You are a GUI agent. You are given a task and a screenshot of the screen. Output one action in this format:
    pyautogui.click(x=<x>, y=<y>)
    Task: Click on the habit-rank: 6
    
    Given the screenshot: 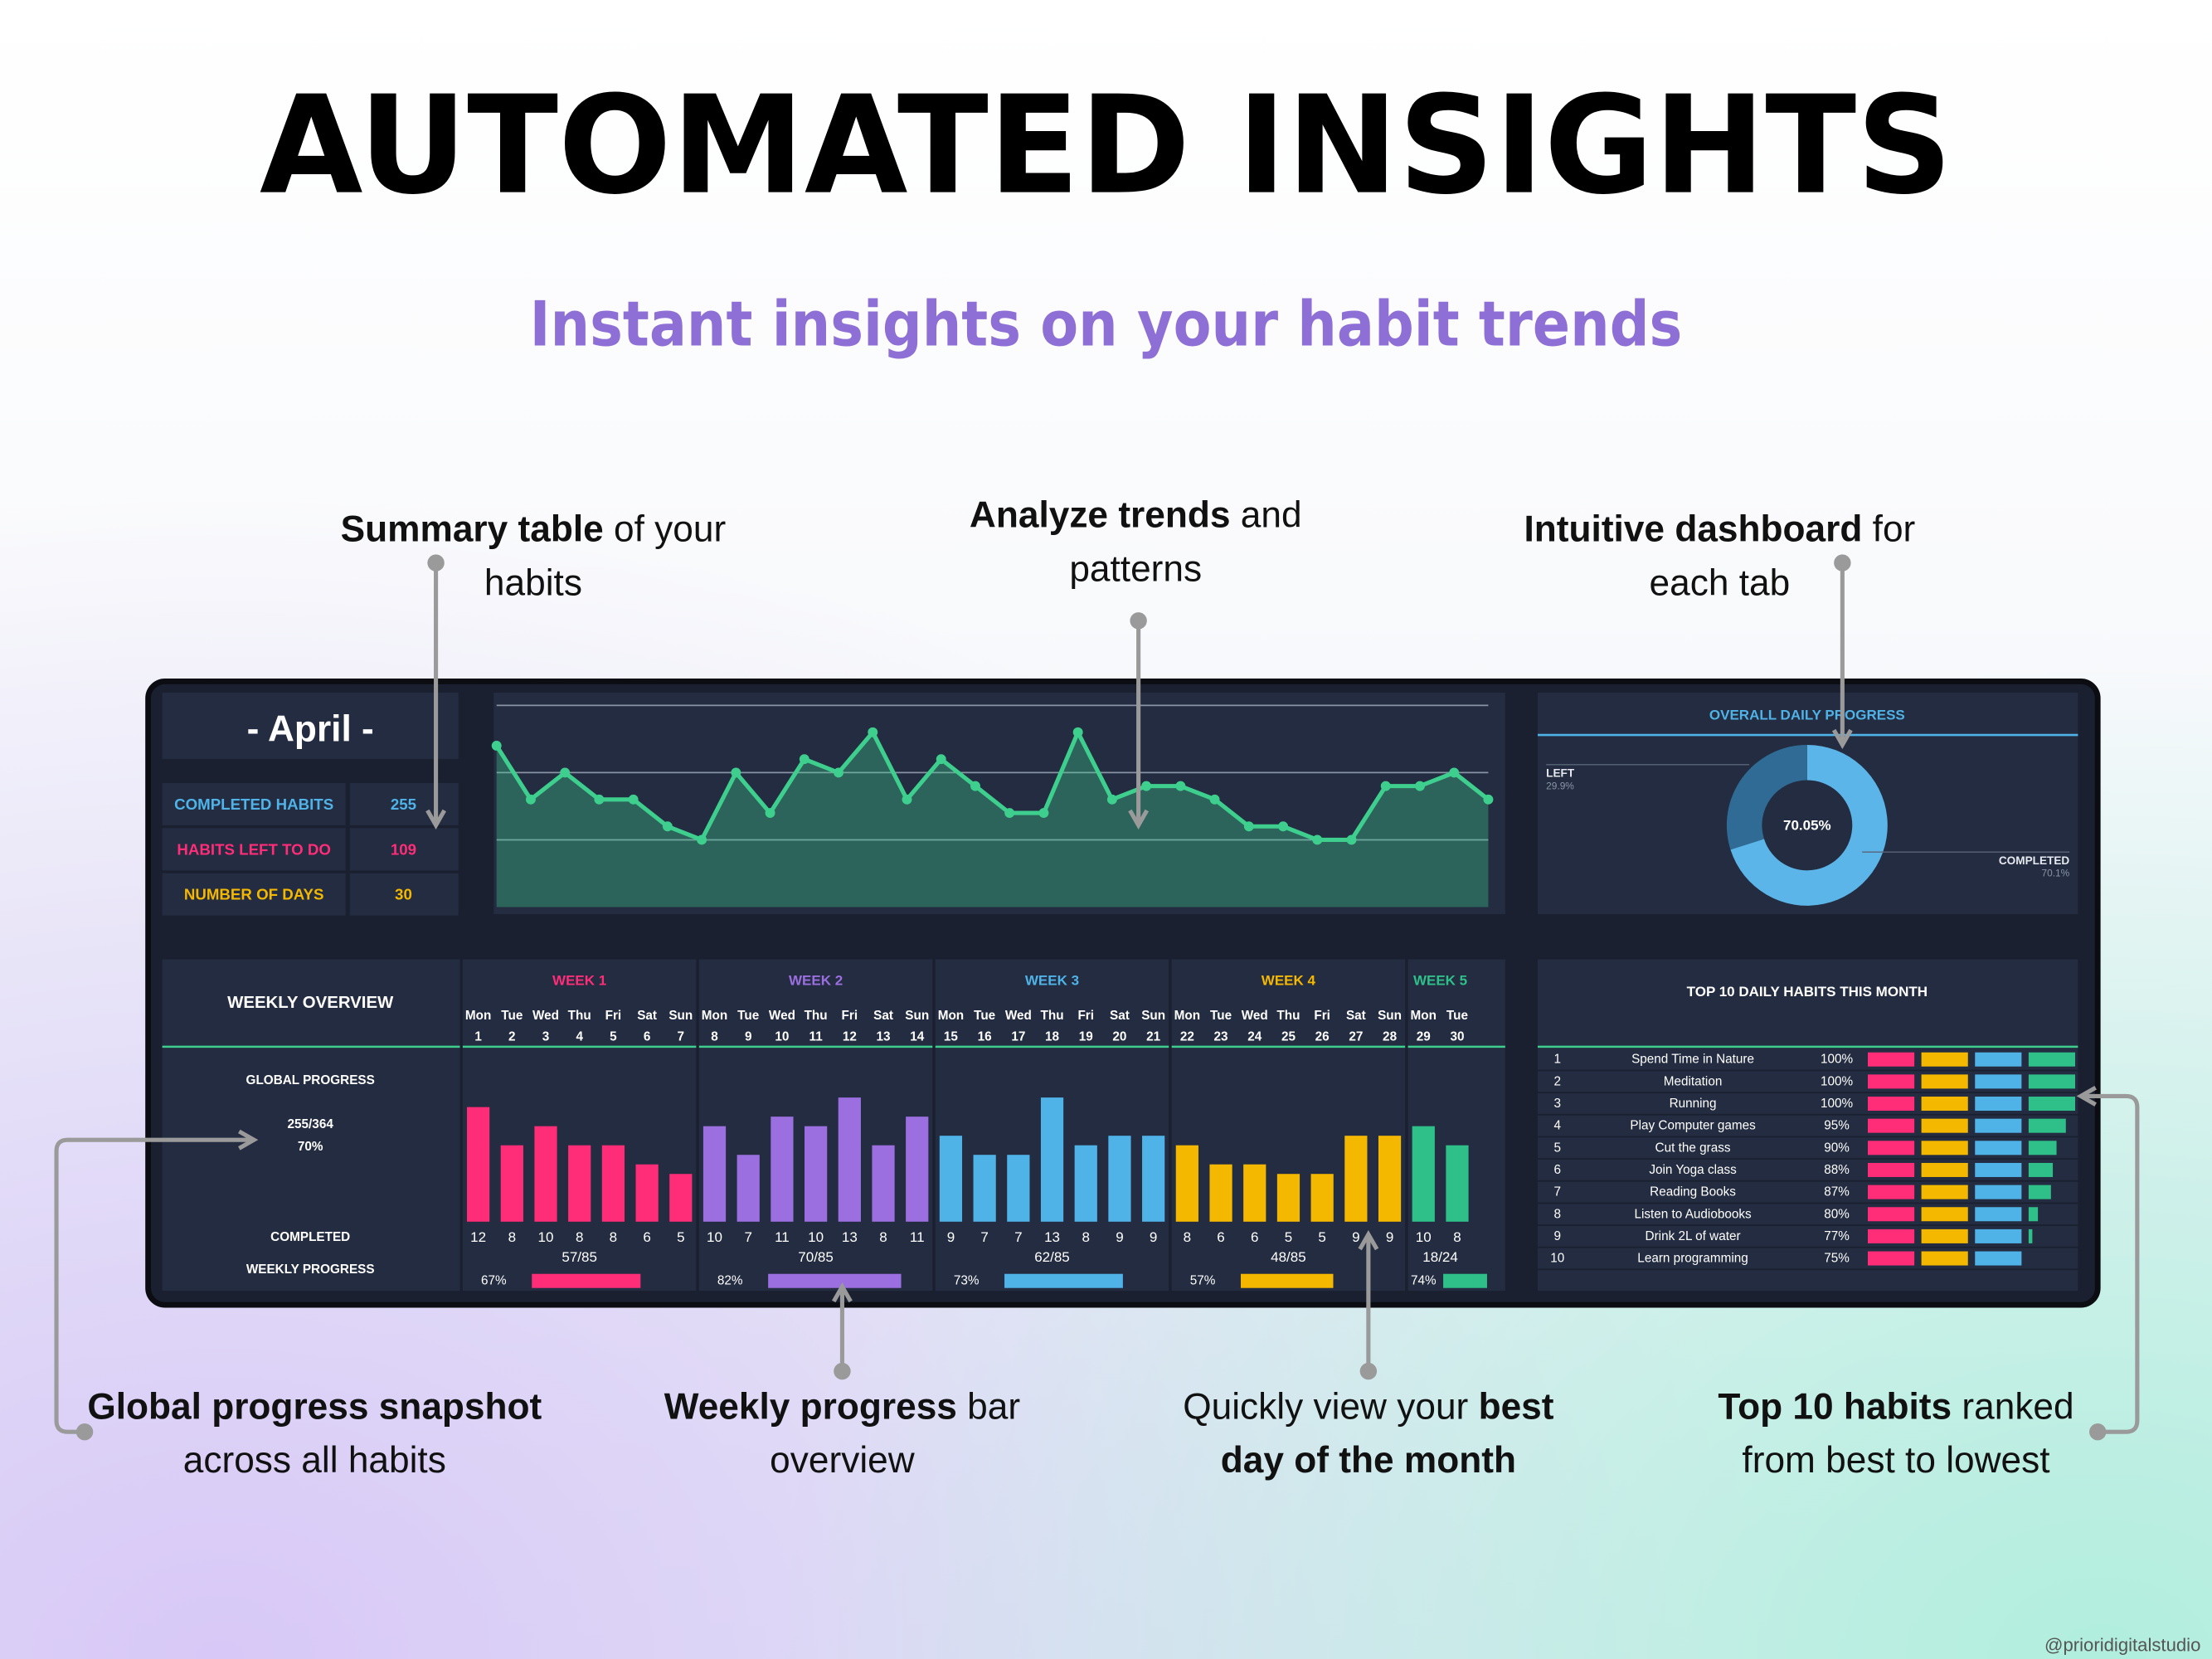 What is the action you would take?
    pyautogui.click(x=1558, y=1170)
    